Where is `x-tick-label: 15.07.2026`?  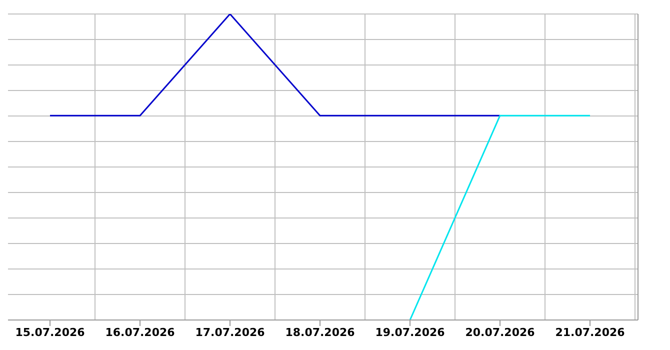 x-tick-label: 15.07.2026 is located at coordinates (50, 332).